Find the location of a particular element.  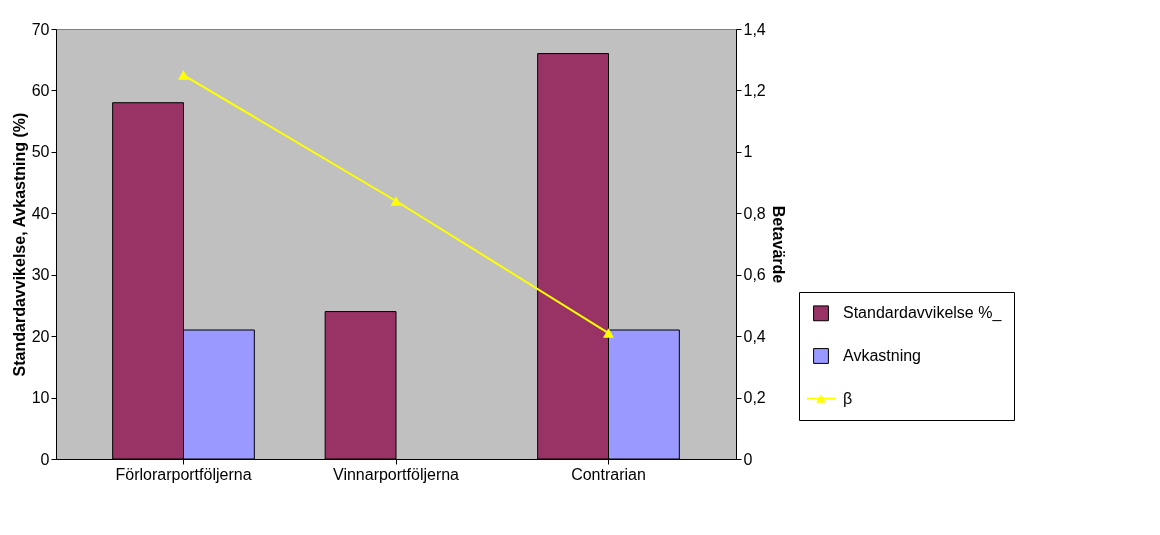

legend-label: Standardavvikelse %_ is located at coordinates (923, 313).